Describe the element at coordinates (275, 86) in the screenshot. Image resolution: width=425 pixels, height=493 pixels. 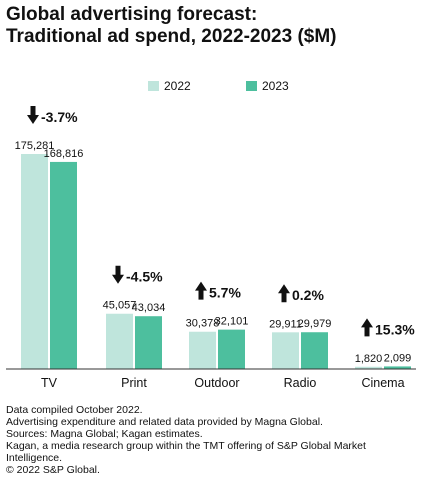
I see `legend-label-2023: 2023` at that location.